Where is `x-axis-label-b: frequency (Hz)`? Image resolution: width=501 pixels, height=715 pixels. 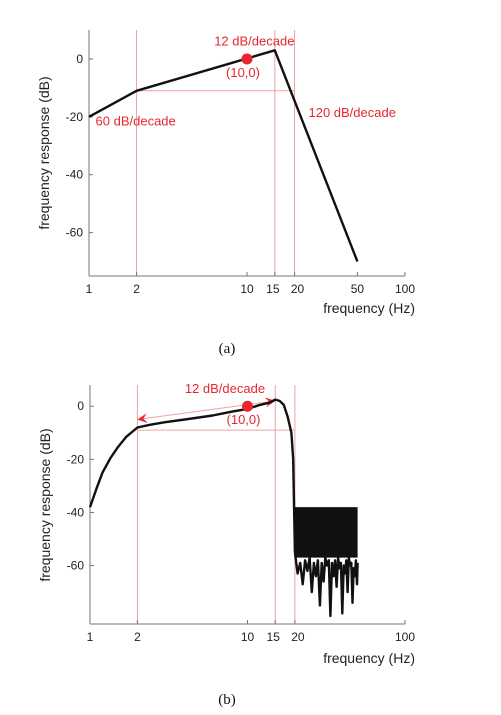 x-axis-label-b: frequency (Hz) is located at coordinates (369, 658).